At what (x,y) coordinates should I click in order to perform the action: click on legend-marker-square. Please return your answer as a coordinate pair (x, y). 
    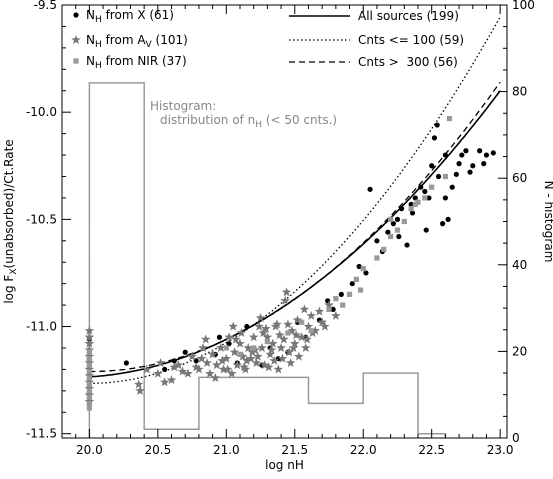
    Looking at the image, I should click on (76, 61).